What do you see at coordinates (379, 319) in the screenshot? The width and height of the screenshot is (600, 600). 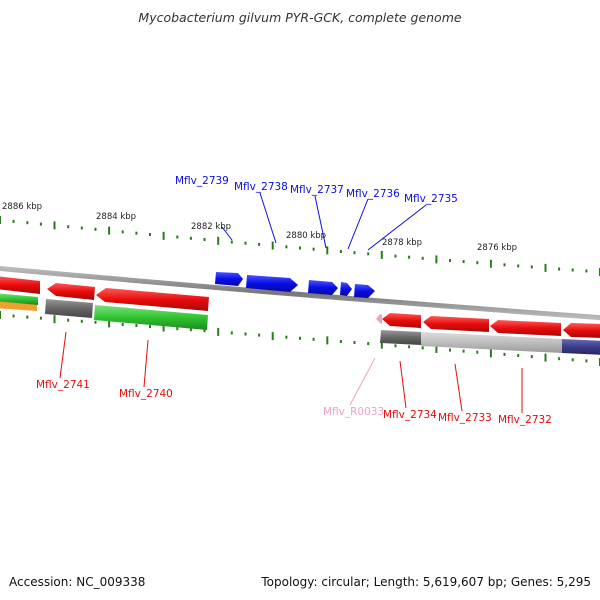 I see `gene-arrow-mflv-r0033` at bounding box center [379, 319].